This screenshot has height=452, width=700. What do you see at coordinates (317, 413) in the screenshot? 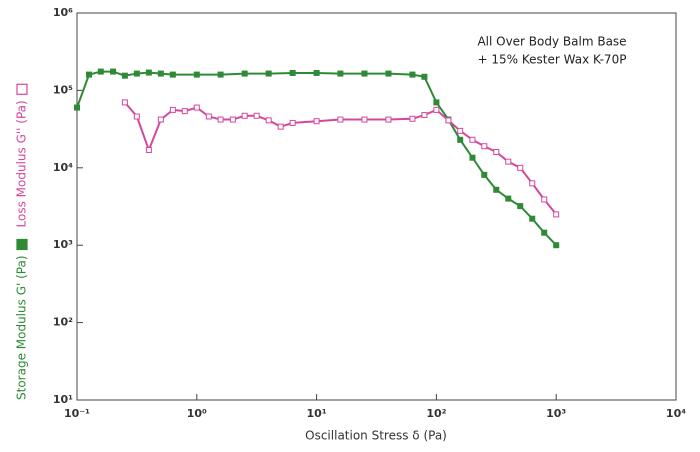
I see `x-tick-label: 10¹` at bounding box center [317, 413].